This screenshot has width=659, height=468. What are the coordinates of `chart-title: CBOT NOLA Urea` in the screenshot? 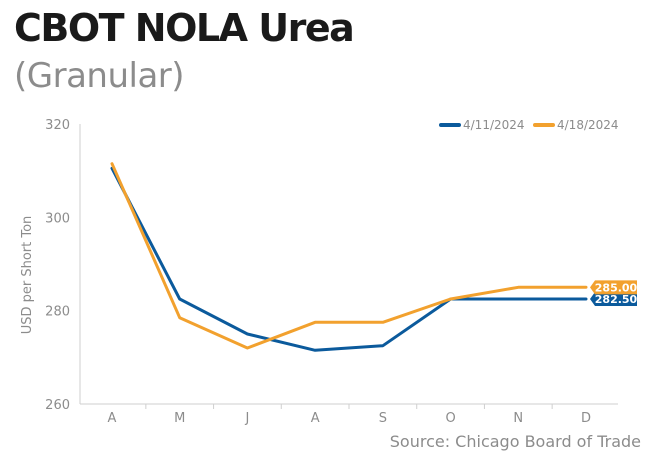 It's located at (184, 28).